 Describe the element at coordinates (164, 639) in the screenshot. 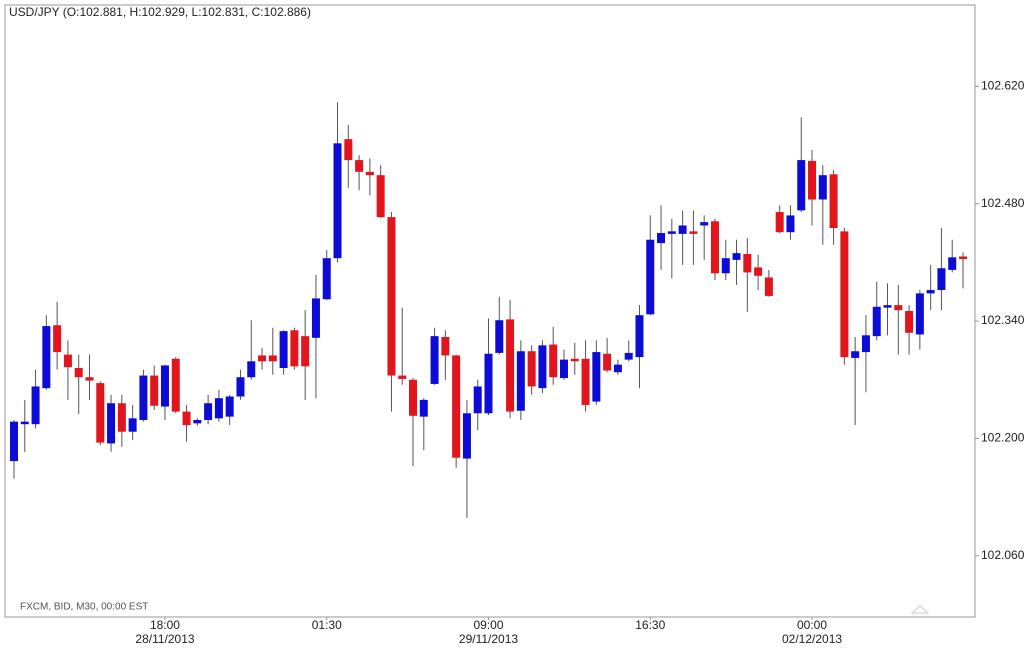

I see `x-date-label: 28/11/2013` at that location.